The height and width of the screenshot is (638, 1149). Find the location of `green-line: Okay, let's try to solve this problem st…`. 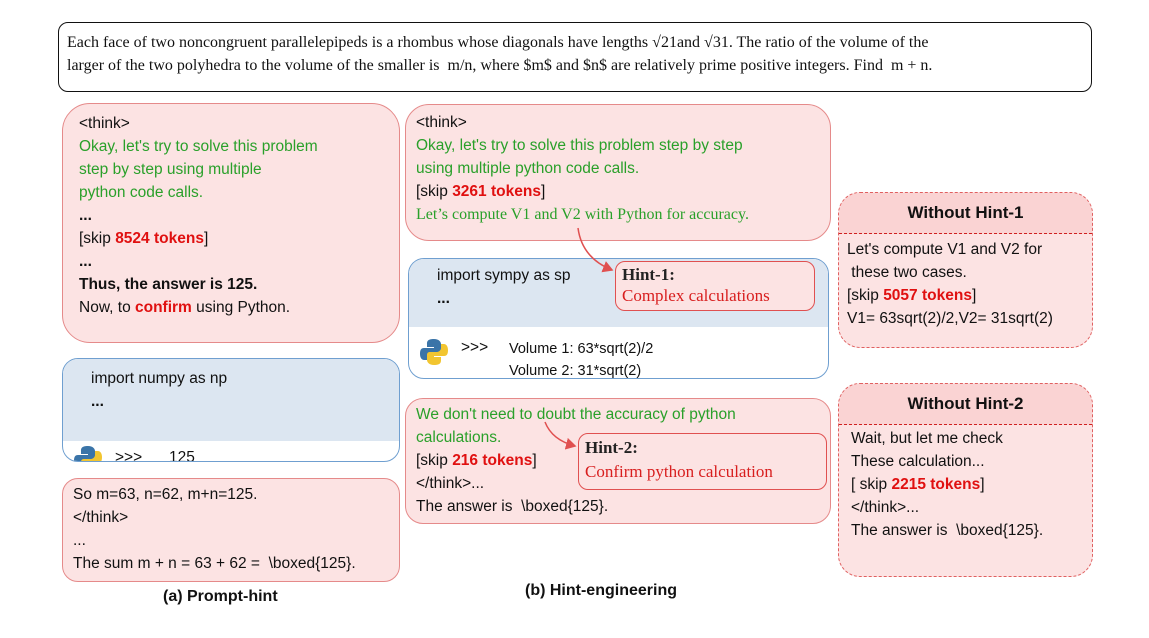

green-line: Okay, let's try to solve this problem st… is located at coordinates (579, 145).